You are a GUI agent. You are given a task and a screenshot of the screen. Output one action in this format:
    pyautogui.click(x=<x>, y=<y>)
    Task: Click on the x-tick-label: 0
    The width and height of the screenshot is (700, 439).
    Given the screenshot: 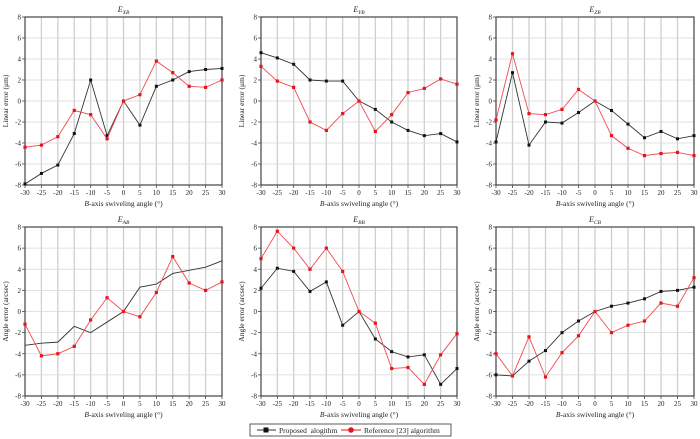 What is the action you would take?
    pyautogui.click(x=124, y=193)
    